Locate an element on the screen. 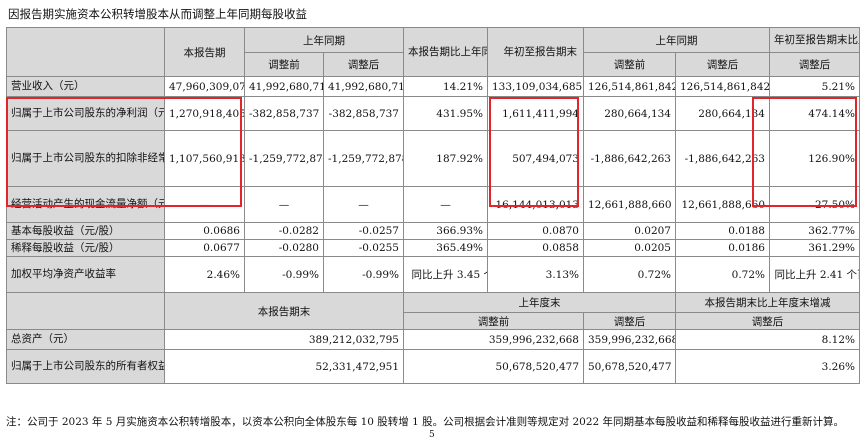  header-prior-ytd: 上年同期 is located at coordinates (676, 40).